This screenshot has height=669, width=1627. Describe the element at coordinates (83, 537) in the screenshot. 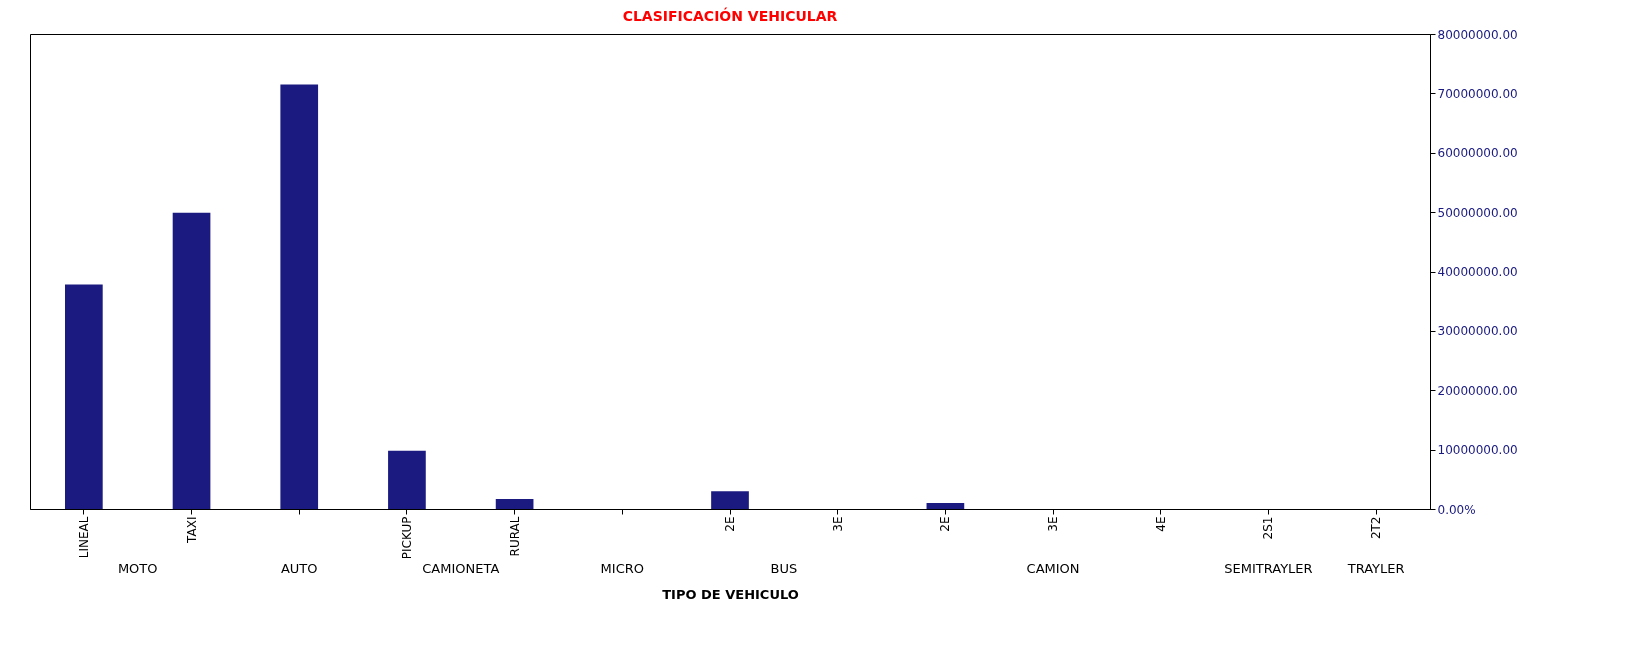

I see `x-tick-label: LINEAL` at that location.